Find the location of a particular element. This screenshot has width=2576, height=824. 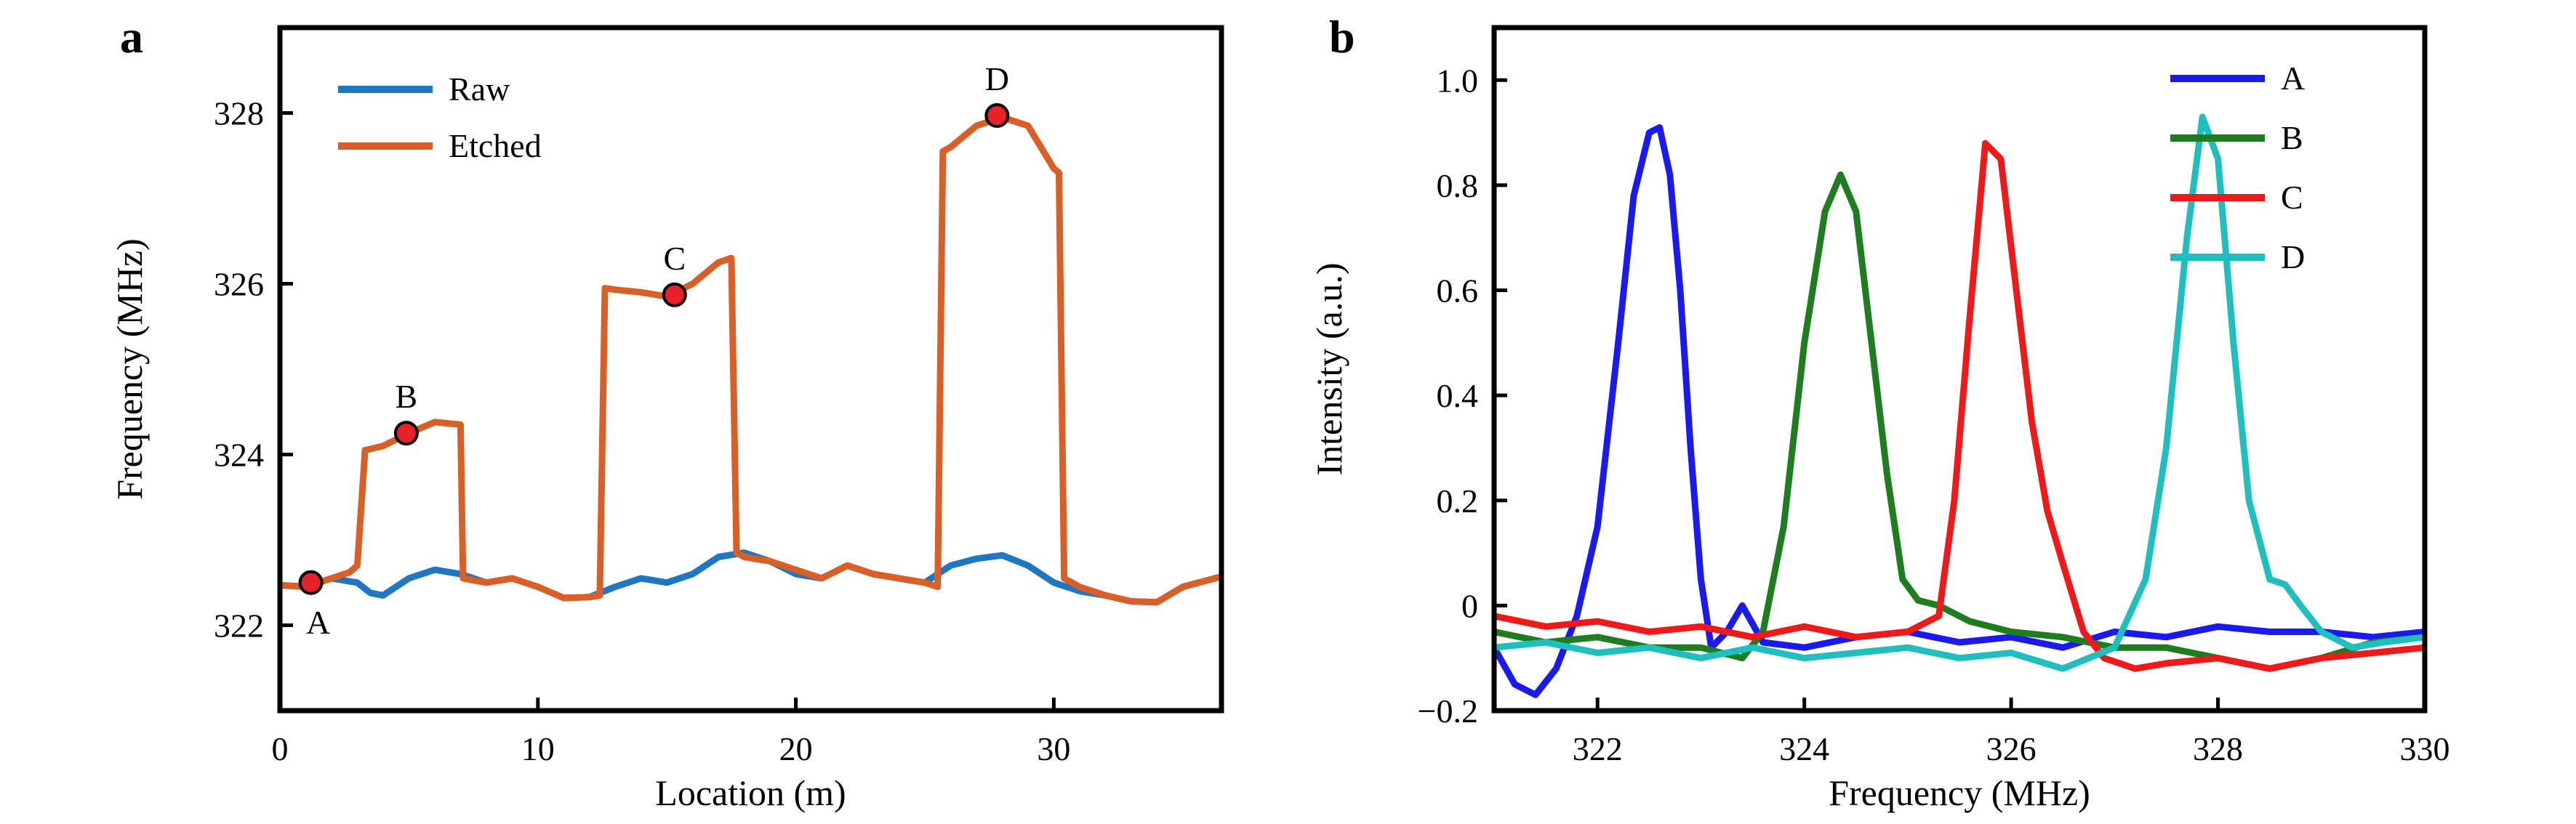

y-tick-label: 322 is located at coordinates (239, 626).